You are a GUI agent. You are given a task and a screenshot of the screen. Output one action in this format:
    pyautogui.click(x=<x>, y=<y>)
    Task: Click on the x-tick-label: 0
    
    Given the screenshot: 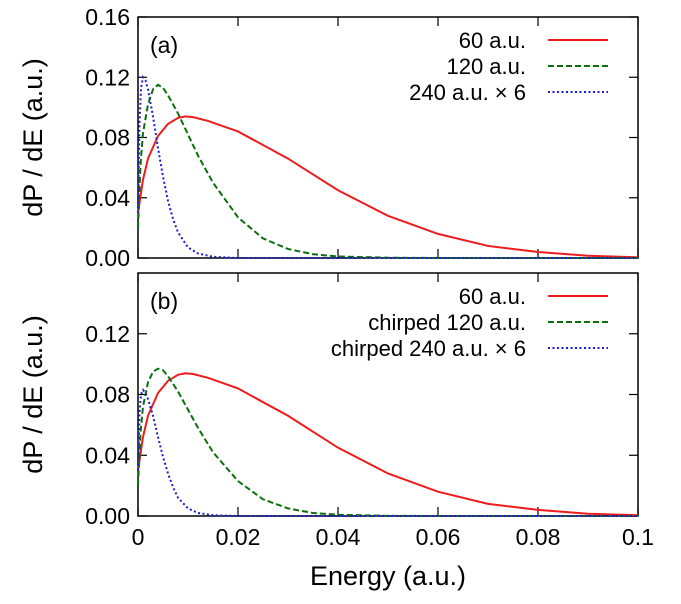 What is the action you would take?
    pyautogui.click(x=138, y=537)
    